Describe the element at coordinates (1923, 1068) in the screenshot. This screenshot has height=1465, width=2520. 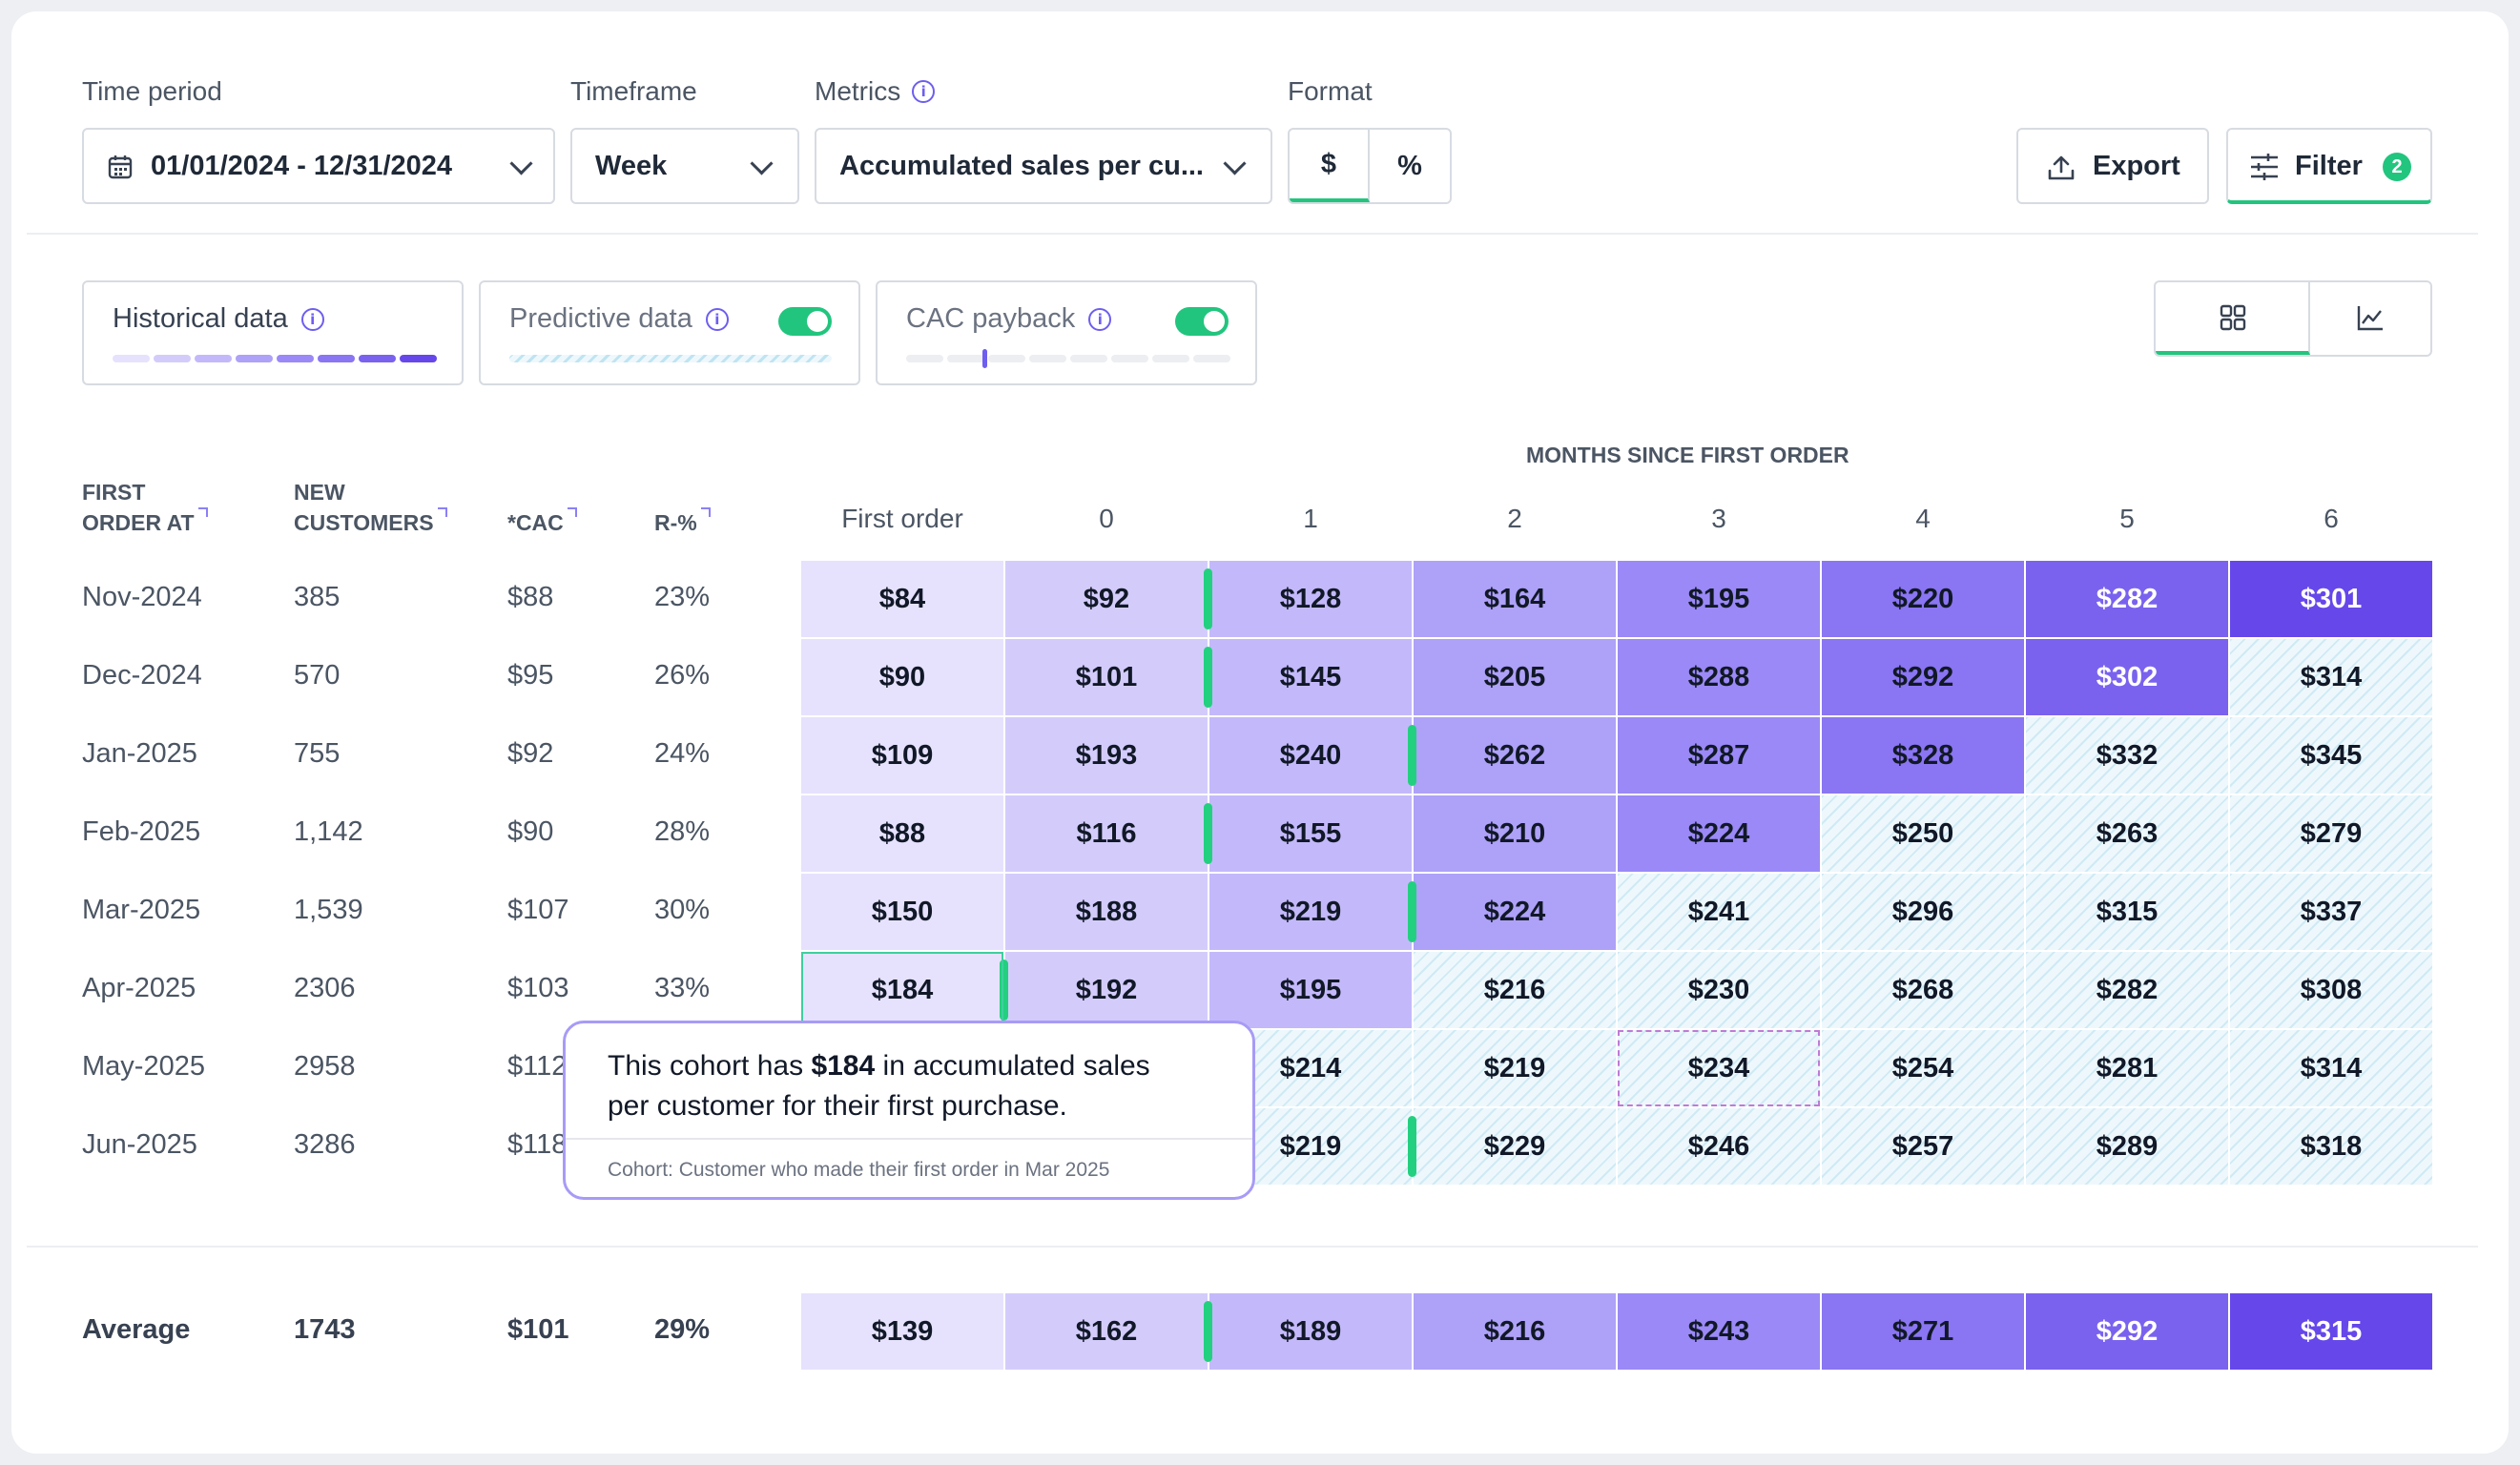
I see `cohort-cell: $254` at that location.